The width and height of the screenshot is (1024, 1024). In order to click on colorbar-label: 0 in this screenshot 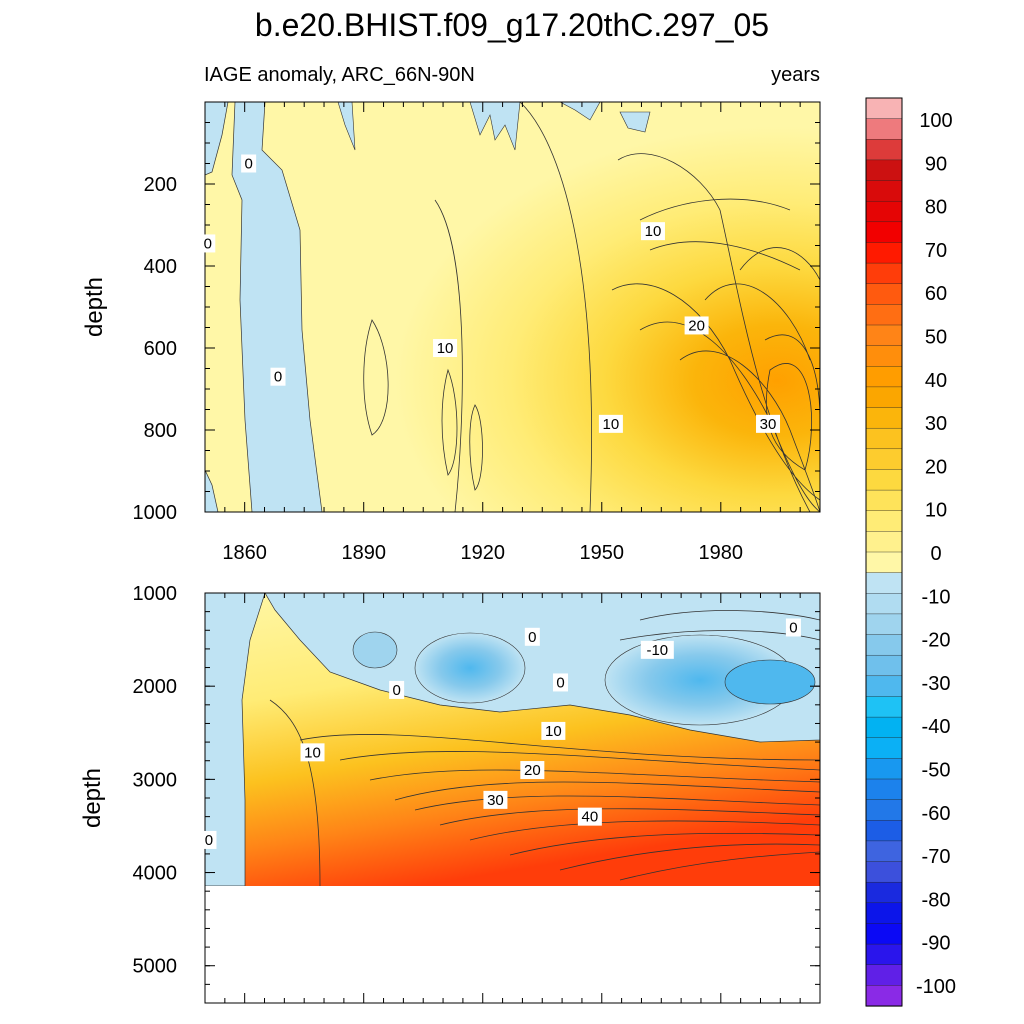, I will do `click(935, 554)`.